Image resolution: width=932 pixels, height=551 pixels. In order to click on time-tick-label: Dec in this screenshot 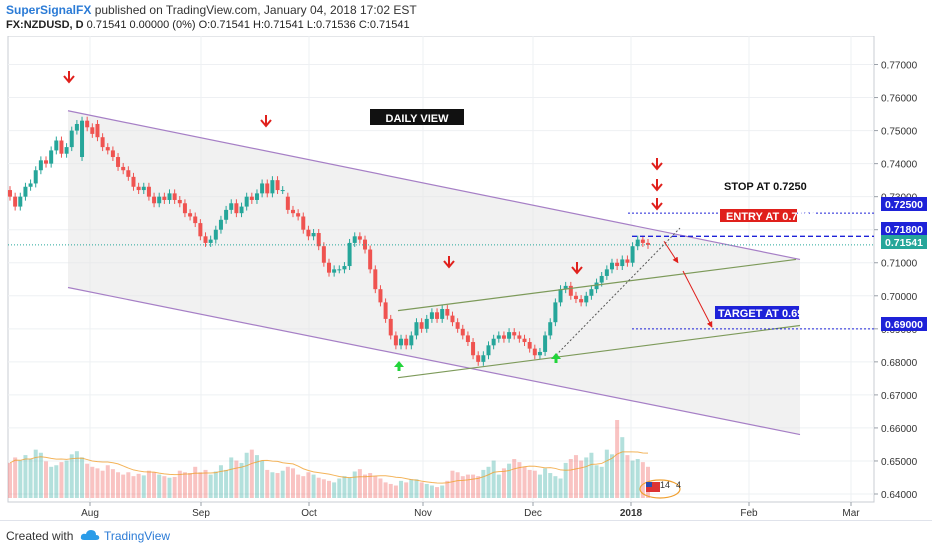, I will do `click(533, 513)`.